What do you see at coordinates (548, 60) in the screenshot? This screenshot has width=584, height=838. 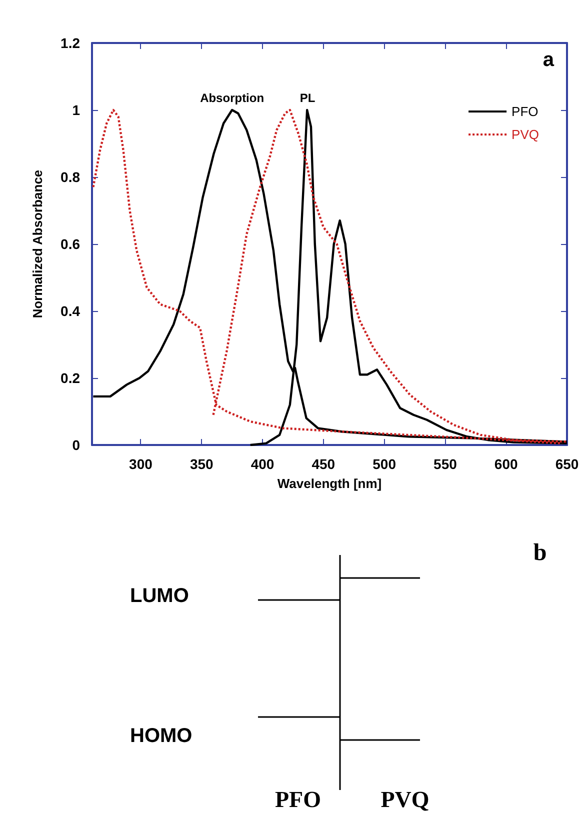 I see `annotation: a` at bounding box center [548, 60].